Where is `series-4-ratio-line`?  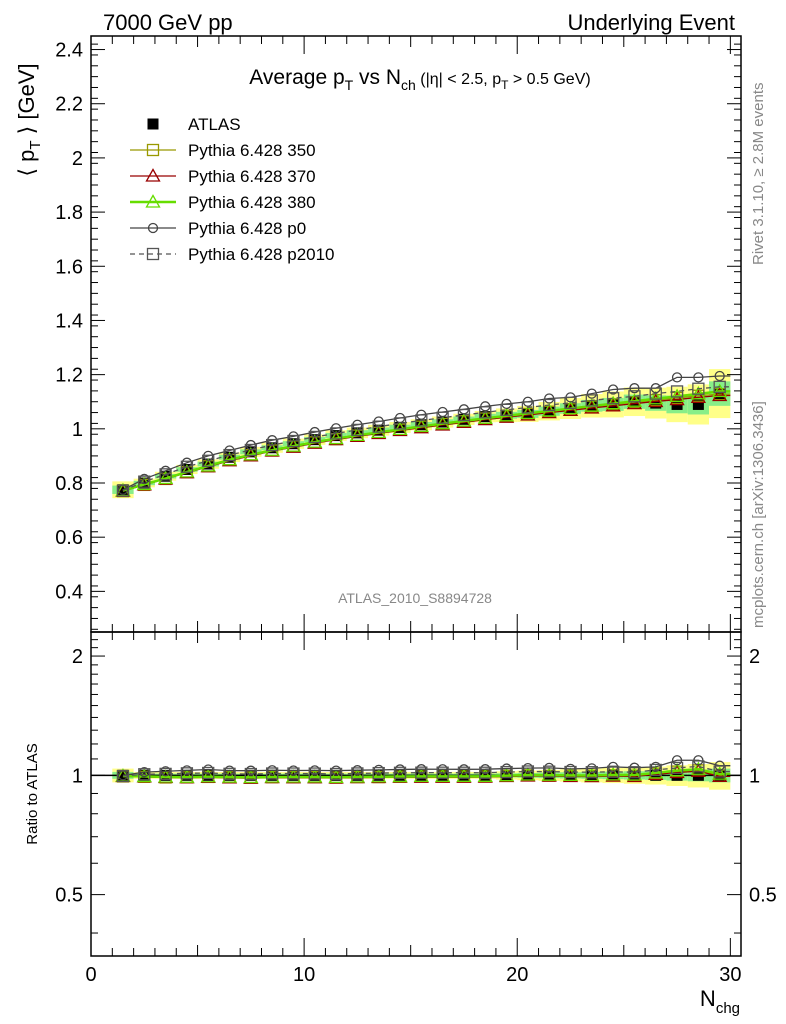 series-4-ratio-line is located at coordinates (426, 767).